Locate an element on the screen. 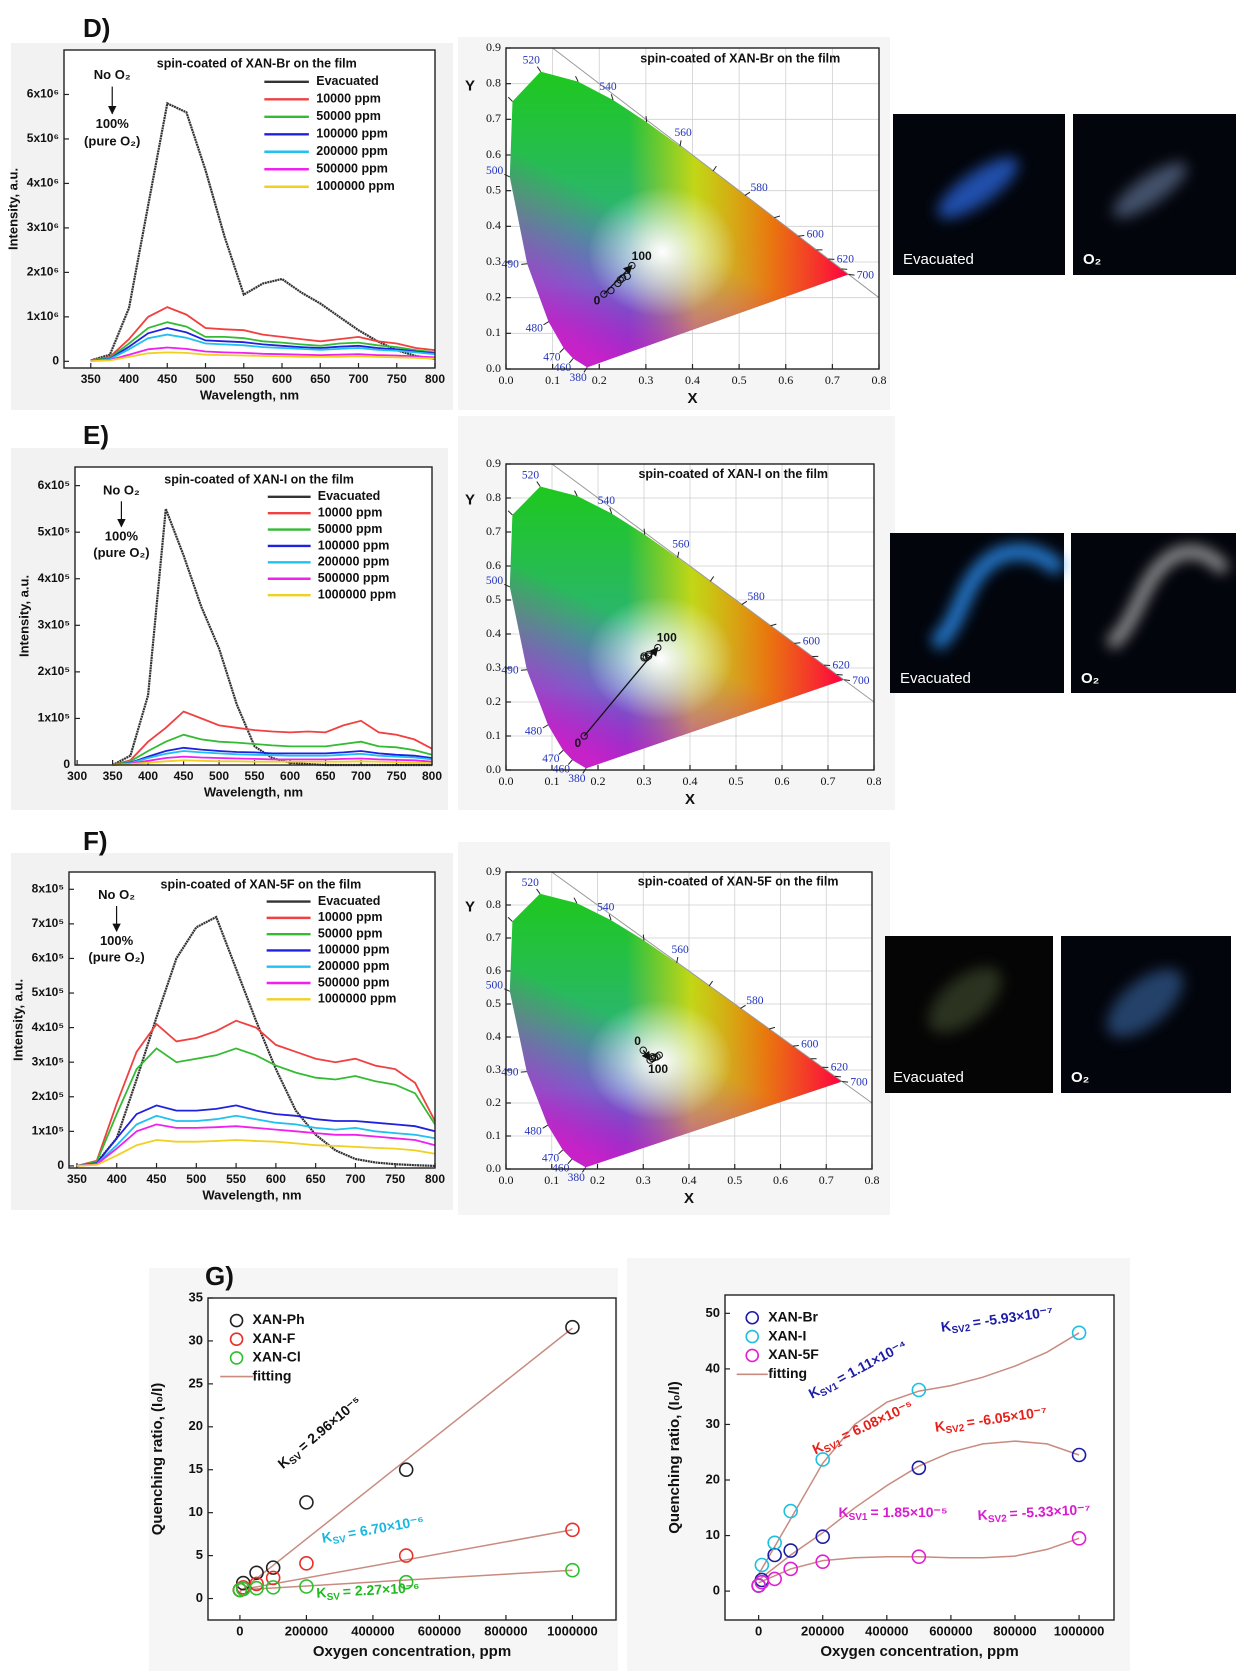 The image size is (1236, 1671). y-tick-label: 6x10⁶ is located at coordinates (43, 94).